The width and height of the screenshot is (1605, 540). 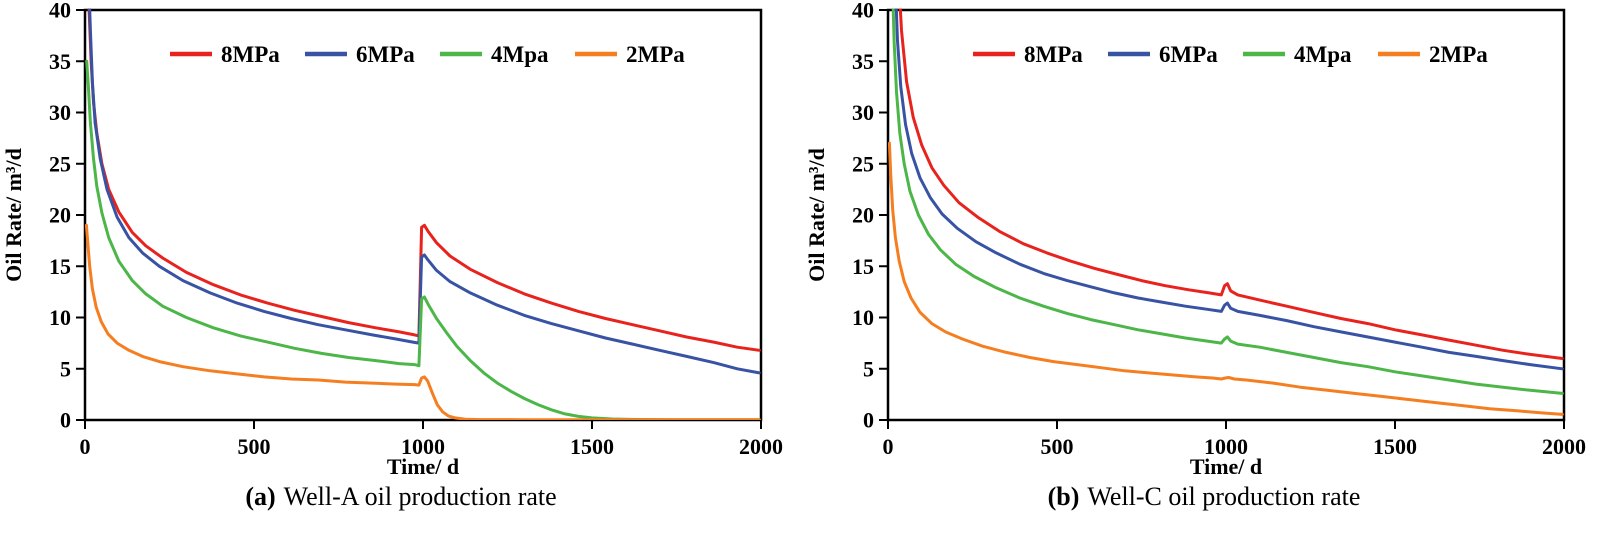 I want to click on caption-a-text: Well-A oil production rate, so click(x=420, y=496).